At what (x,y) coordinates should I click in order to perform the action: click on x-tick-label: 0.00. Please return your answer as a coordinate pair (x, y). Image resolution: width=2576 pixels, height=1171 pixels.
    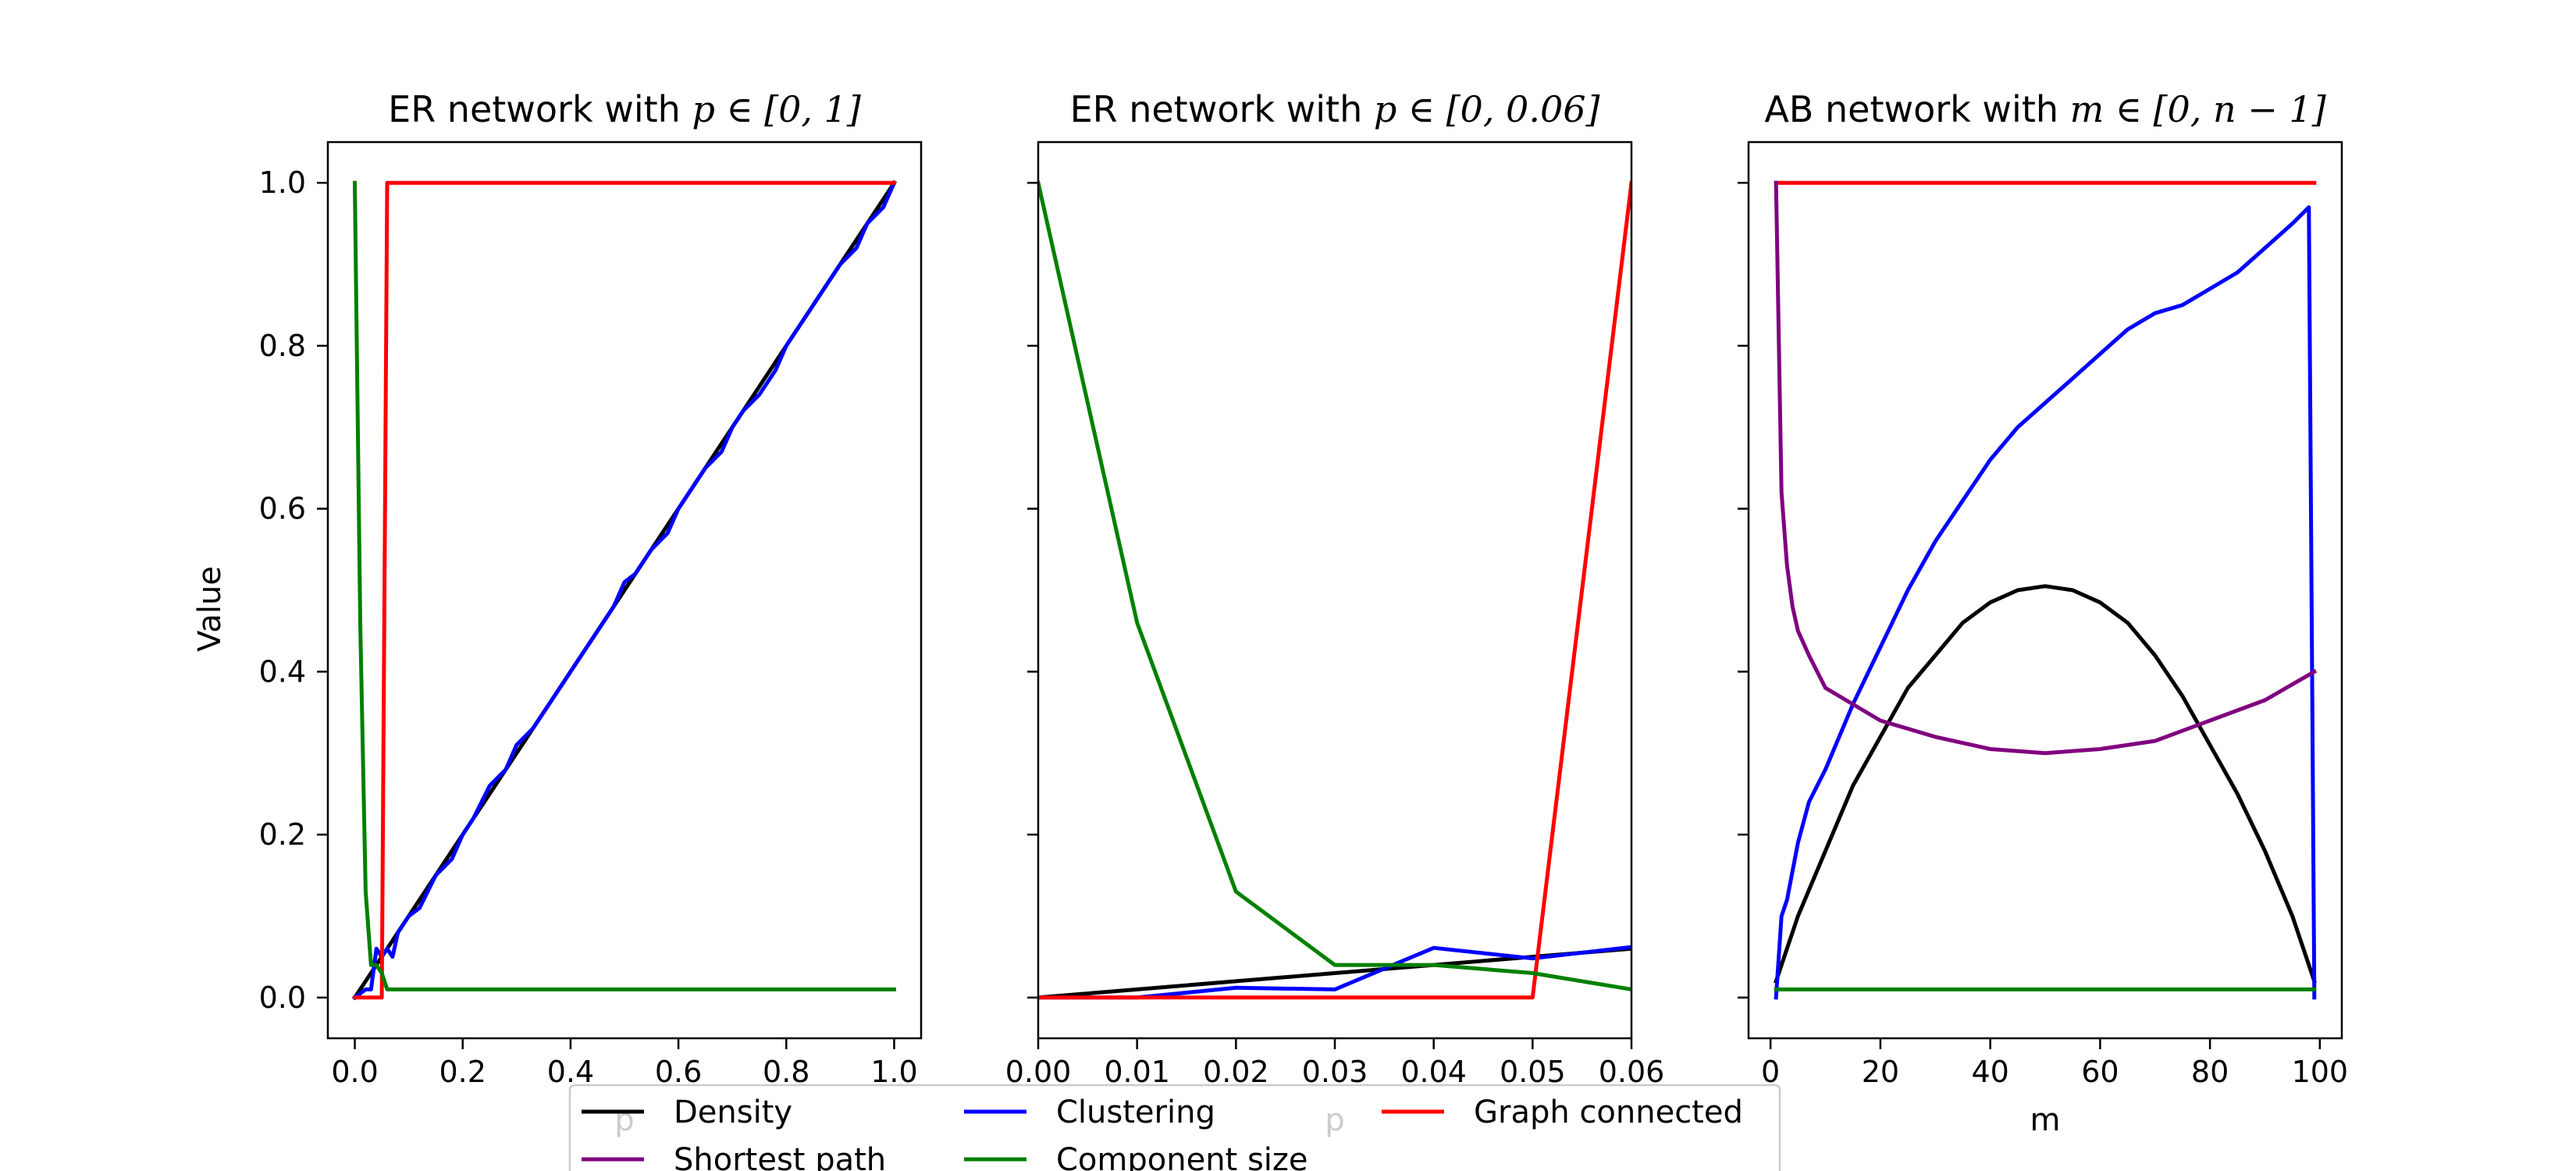
    Looking at the image, I should click on (1038, 1072).